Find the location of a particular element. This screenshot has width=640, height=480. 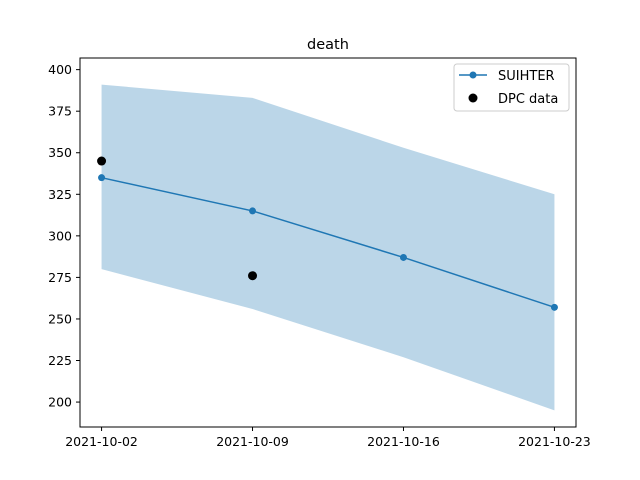

y-tick-label: 225 is located at coordinates (60, 360).